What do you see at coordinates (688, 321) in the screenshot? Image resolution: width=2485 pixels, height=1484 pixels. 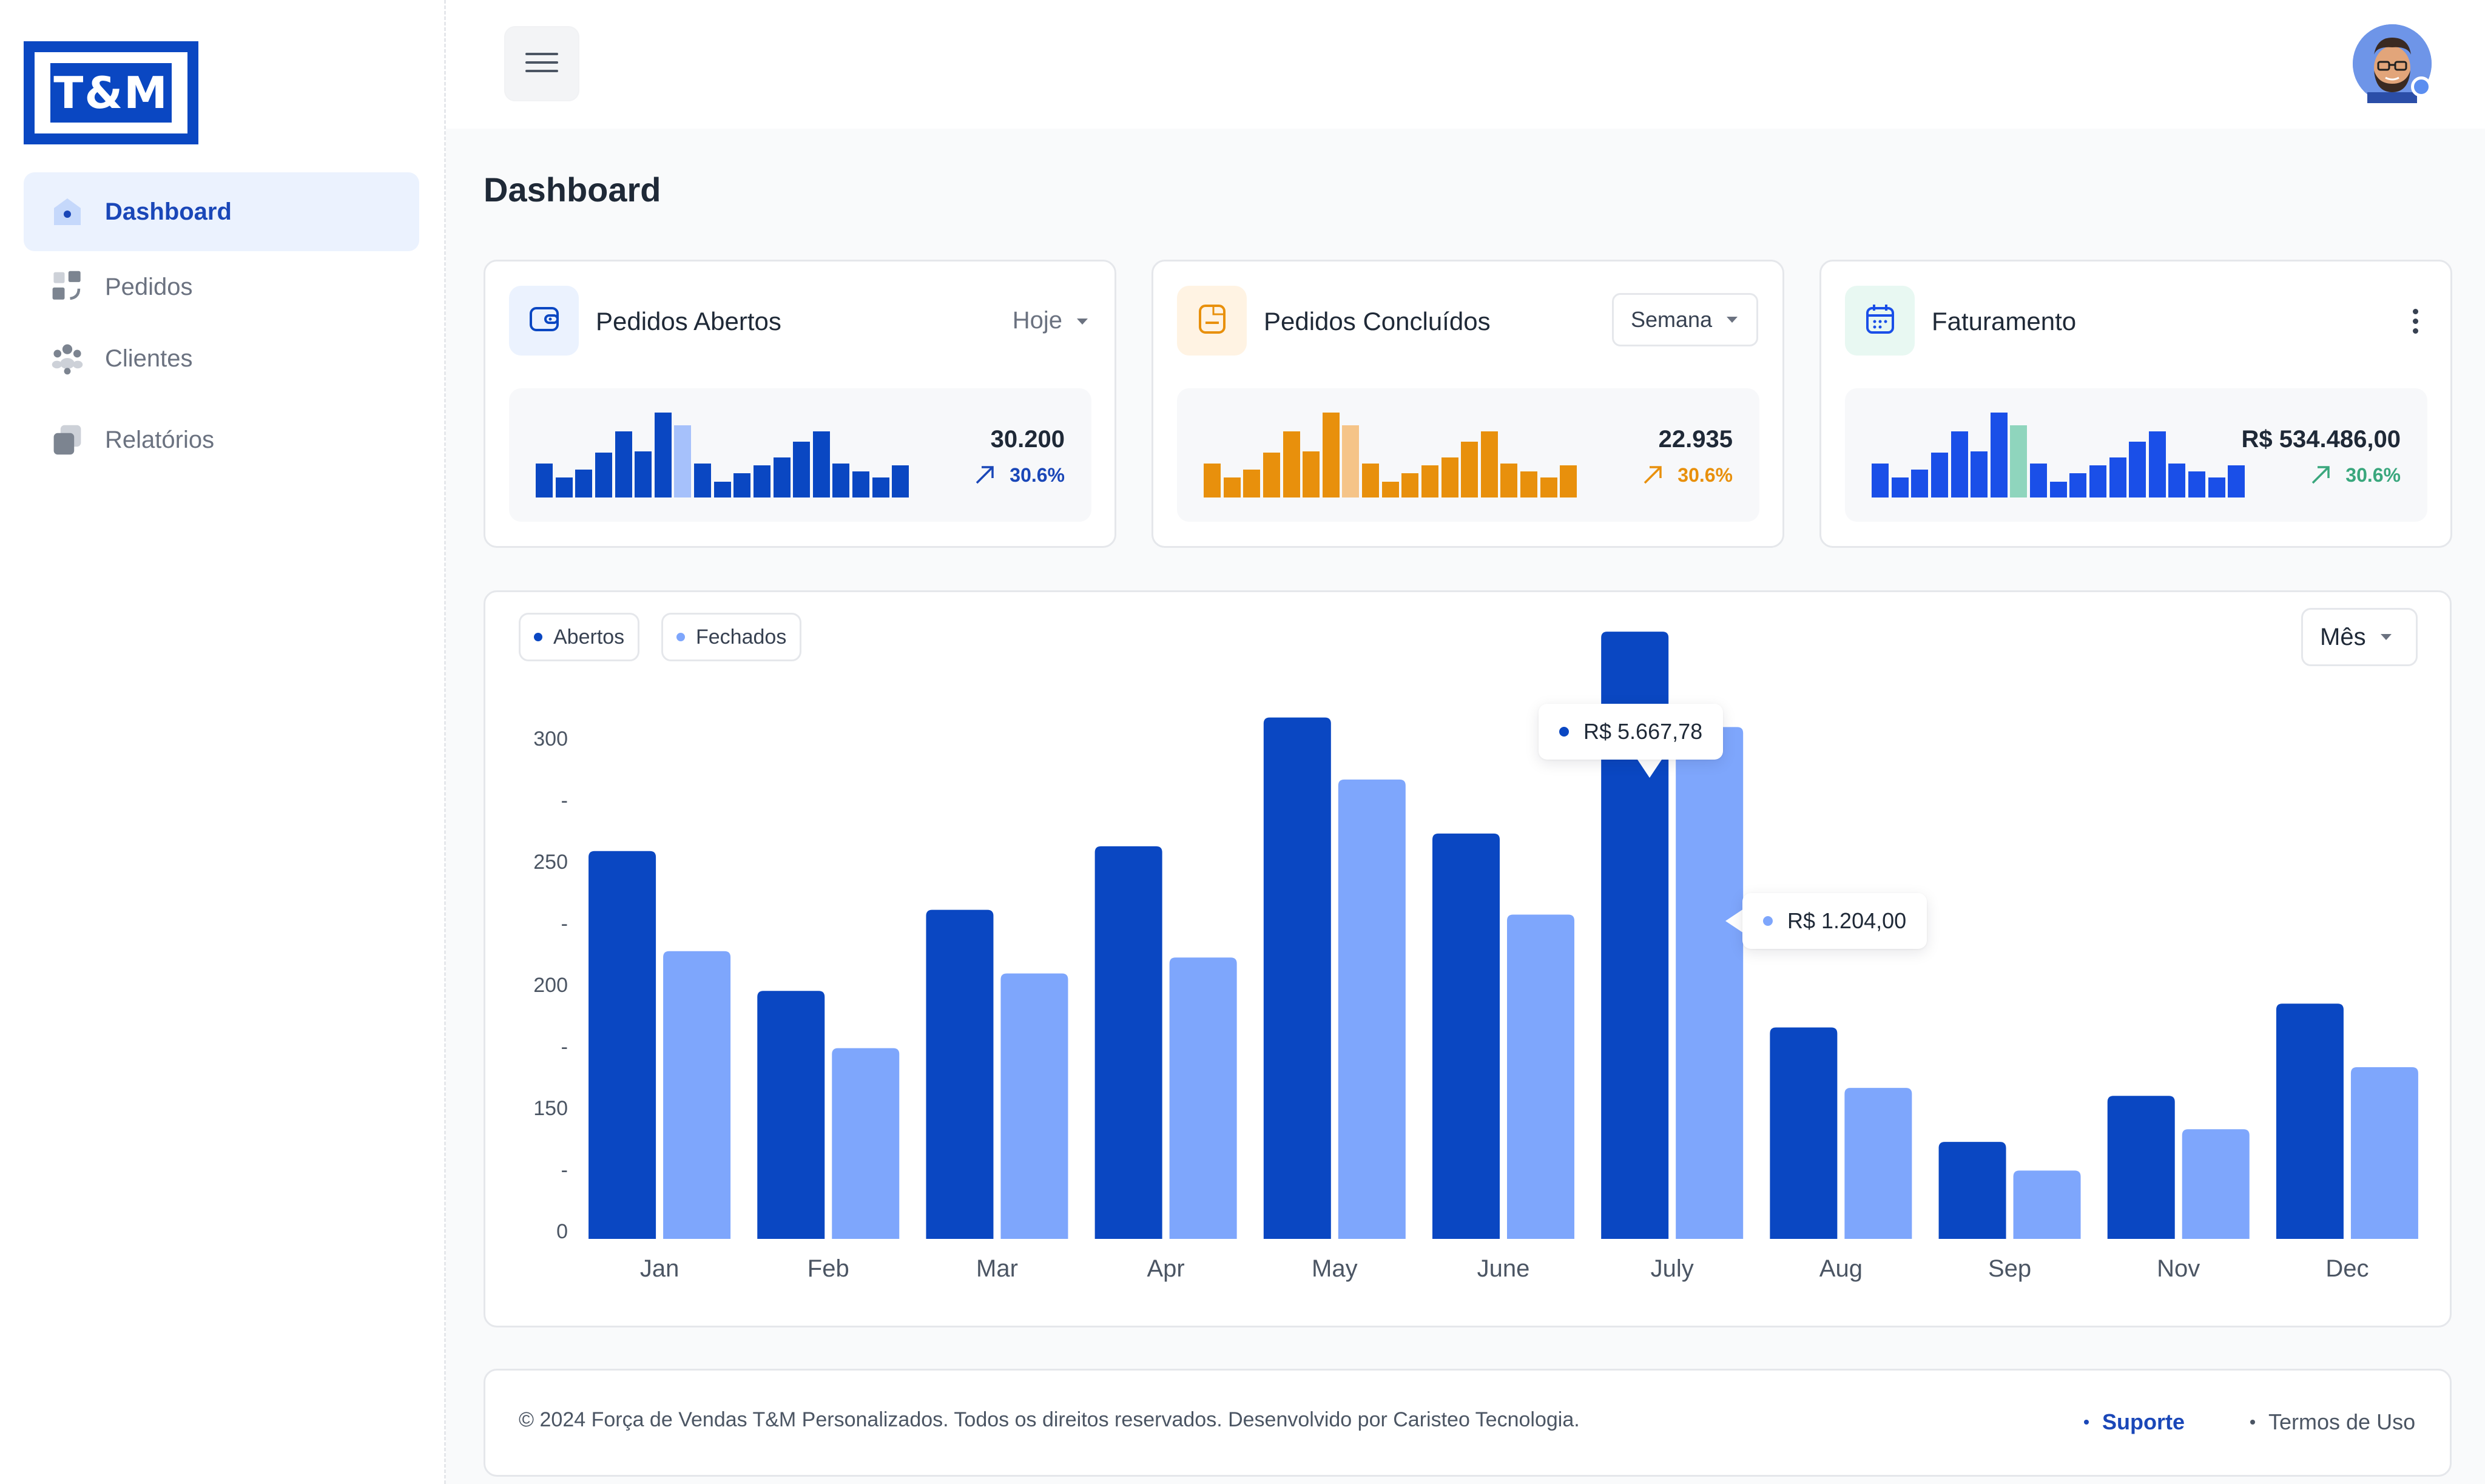 I see `card-title: Pedidos Abertos` at bounding box center [688, 321].